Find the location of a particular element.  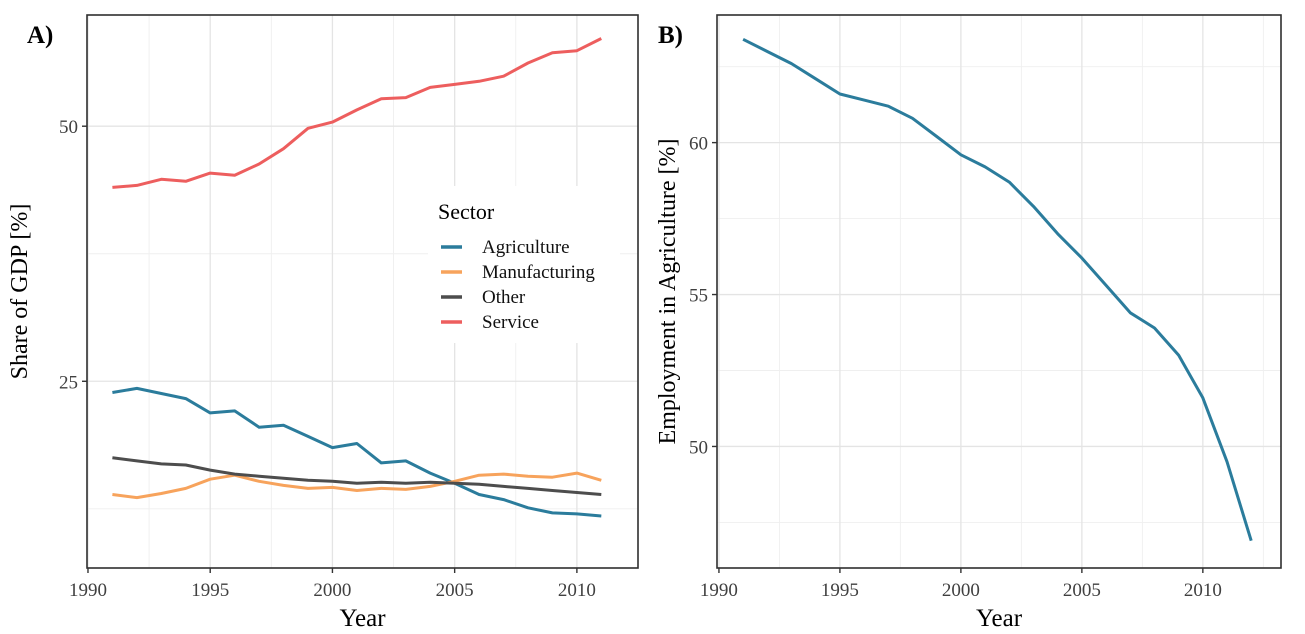

y-tick-label: 55 is located at coordinates (698, 296).